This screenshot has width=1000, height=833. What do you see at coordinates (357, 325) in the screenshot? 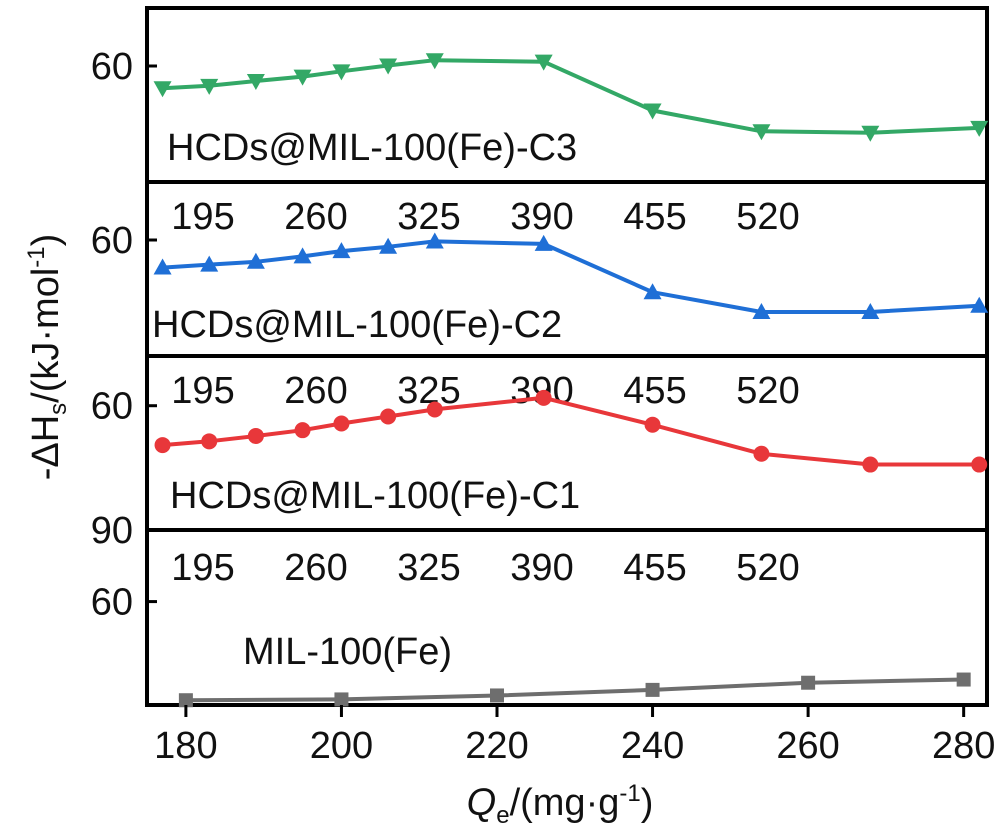
I see `panel-label: HCDs@MIL-100(Fe)-C2` at bounding box center [357, 325].